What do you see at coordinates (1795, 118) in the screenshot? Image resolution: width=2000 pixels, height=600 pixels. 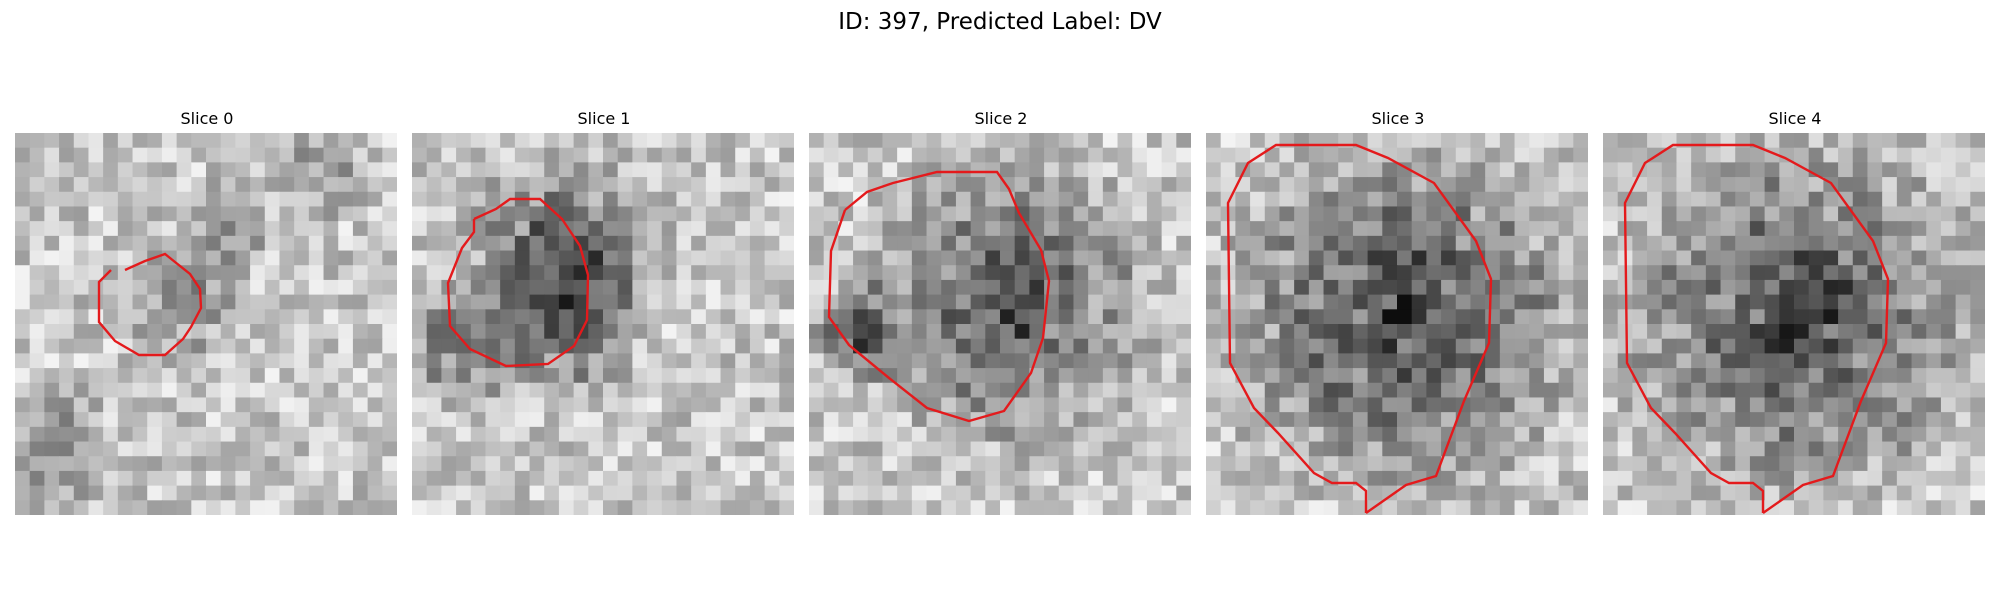 I see `slice-title: Slice 4` at bounding box center [1795, 118].